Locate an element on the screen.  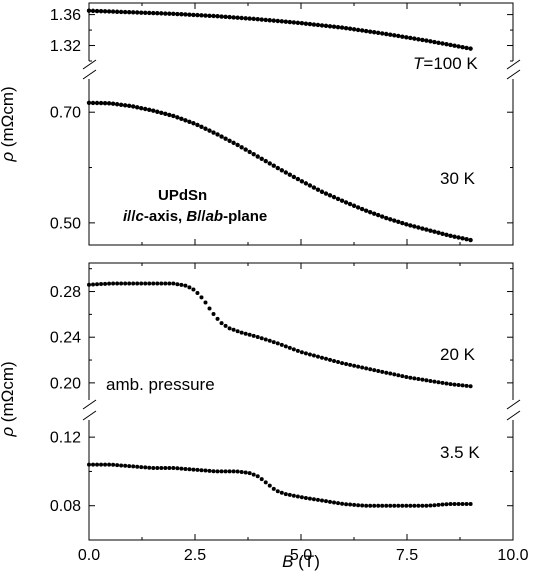
y-tick-label: 0.08 is located at coordinates (65, 506).